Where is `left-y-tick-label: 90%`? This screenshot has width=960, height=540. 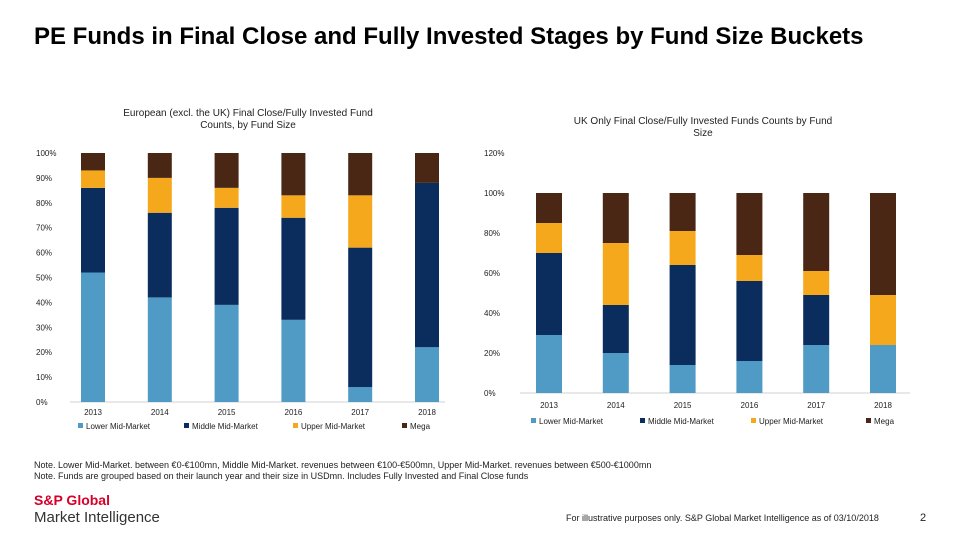
left-y-tick-label: 90% is located at coordinates (44, 178).